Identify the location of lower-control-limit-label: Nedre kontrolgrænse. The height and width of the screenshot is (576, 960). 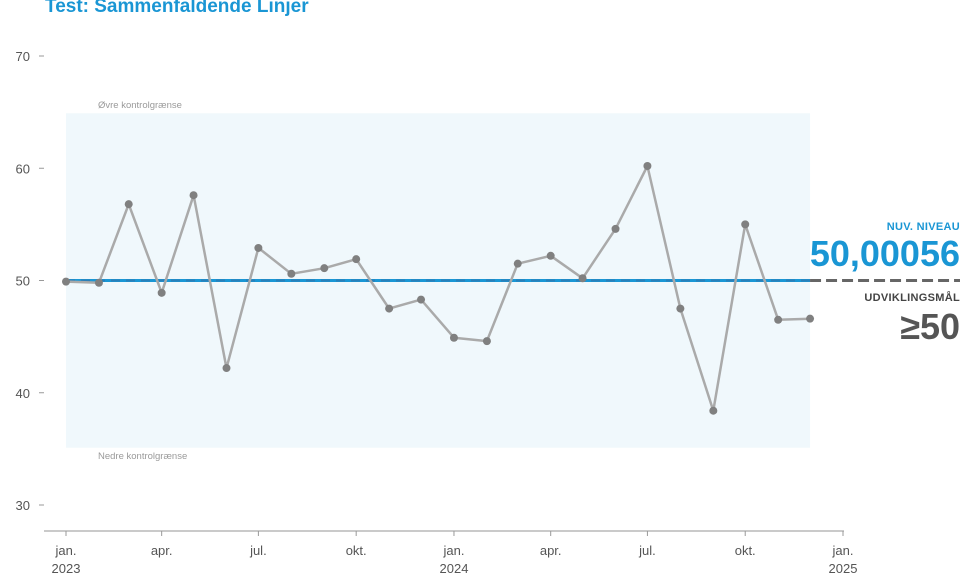
(142, 456).